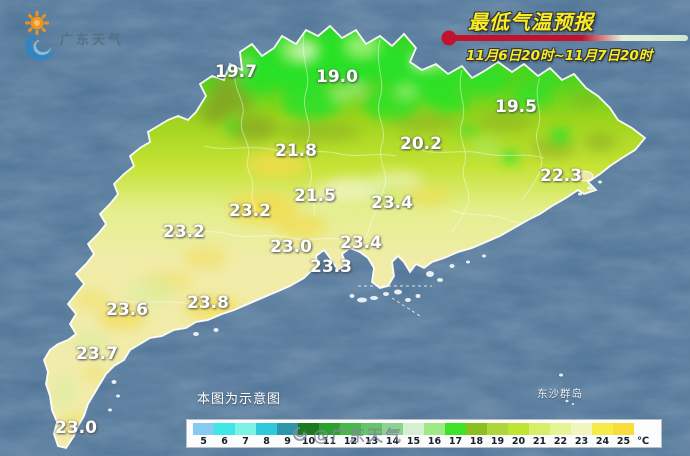  I want to click on thermometer-graphic, so click(564, 38).